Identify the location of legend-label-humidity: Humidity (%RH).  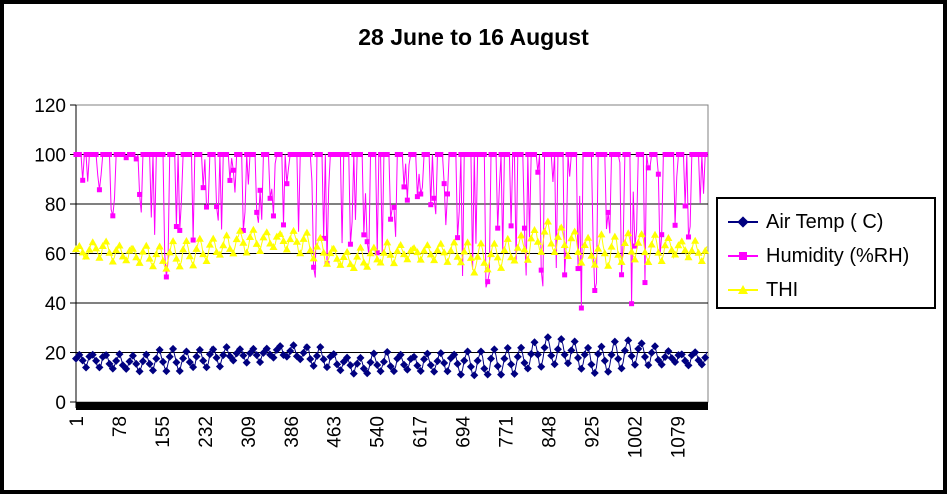
(838, 255).